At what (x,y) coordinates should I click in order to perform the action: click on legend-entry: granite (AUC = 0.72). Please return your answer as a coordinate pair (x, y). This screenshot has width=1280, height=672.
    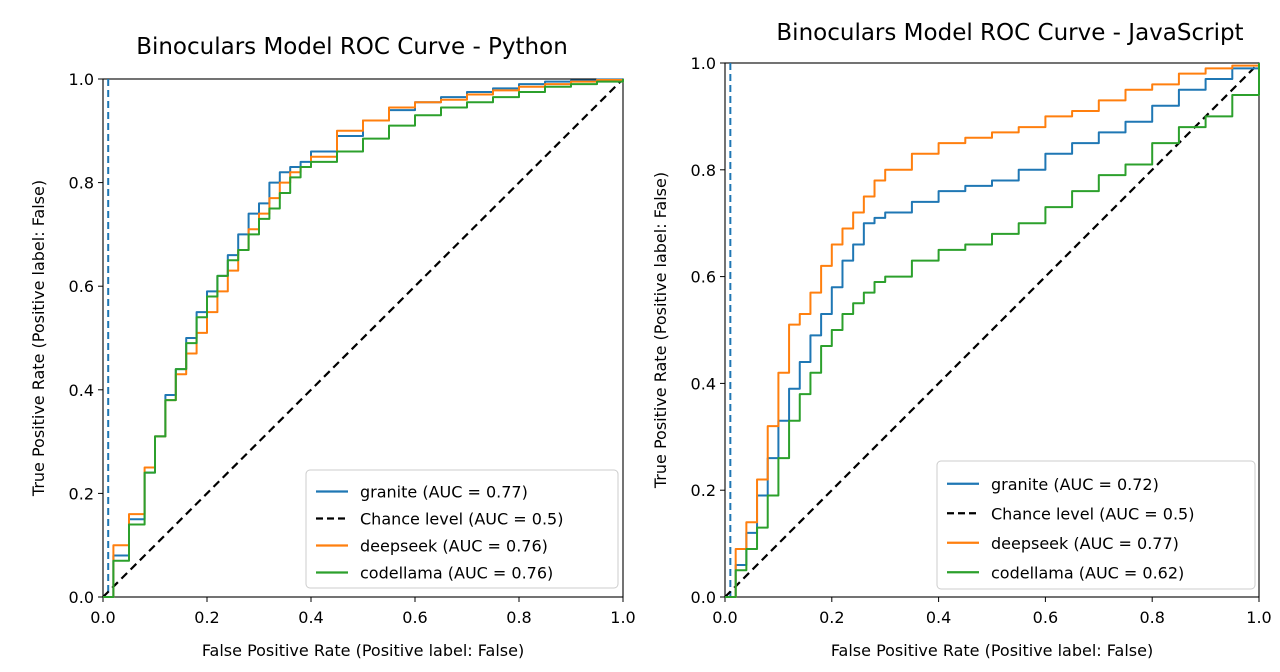
    Looking at the image, I should click on (1075, 484).